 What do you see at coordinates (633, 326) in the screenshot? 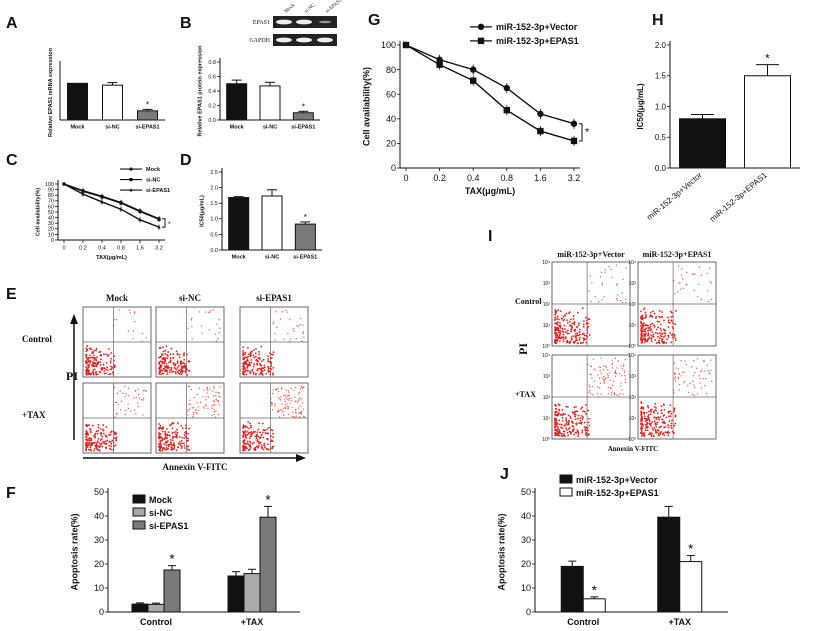
I see `flow-tick-label-i: 10¹` at bounding box center [633, 326].